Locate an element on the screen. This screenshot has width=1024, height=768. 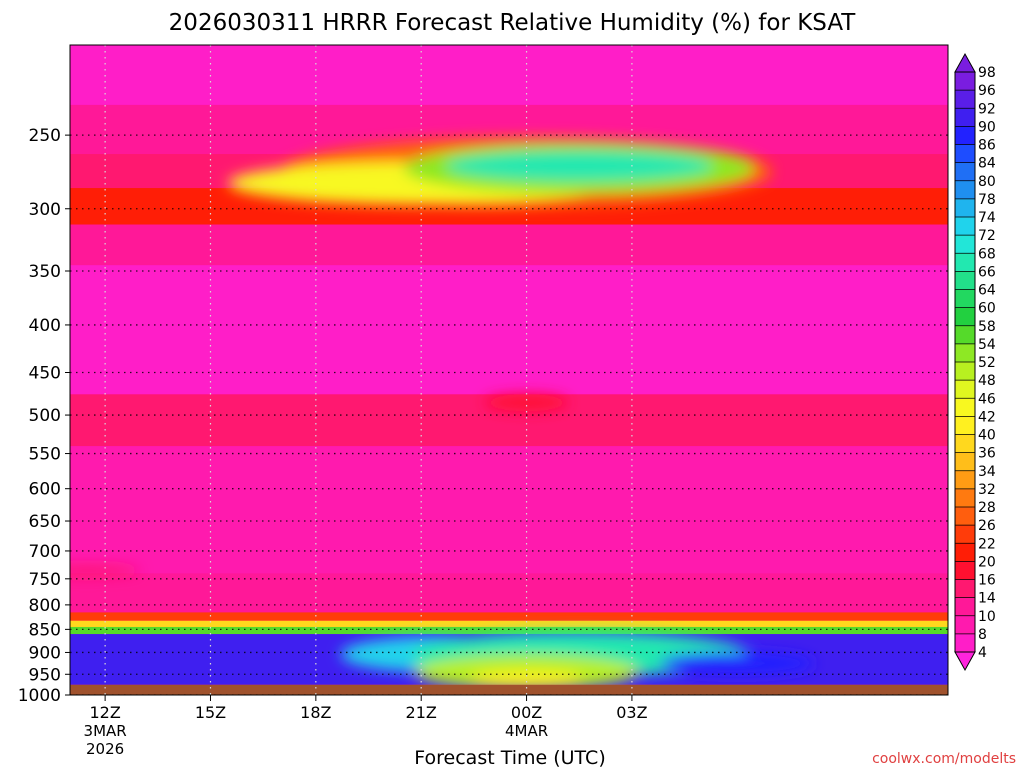
x-tick-sublabel-2026: 2026 is located at coordinates (105, 749).